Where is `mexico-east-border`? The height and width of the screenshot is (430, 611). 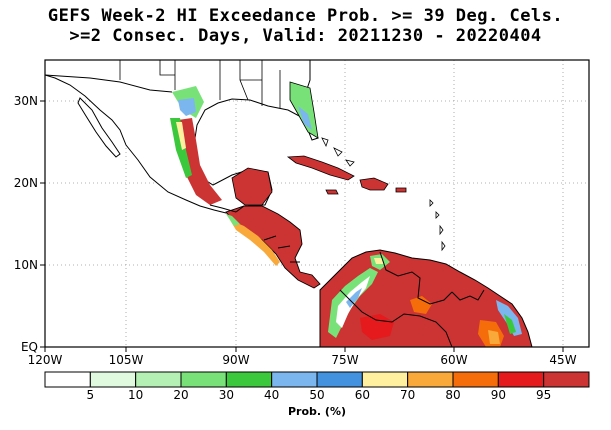
mexico-east-border is located at coordinates (181, 148).